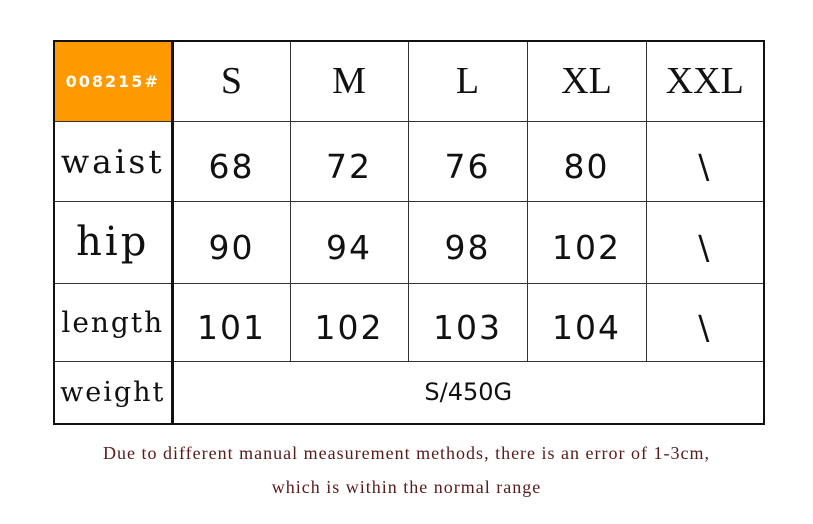 The height and width of the screenshot is (524, 813). What do you see at coordinates (349, 161) in the screenshot?
I see `cell: 72` at bounding box center [349, 161].